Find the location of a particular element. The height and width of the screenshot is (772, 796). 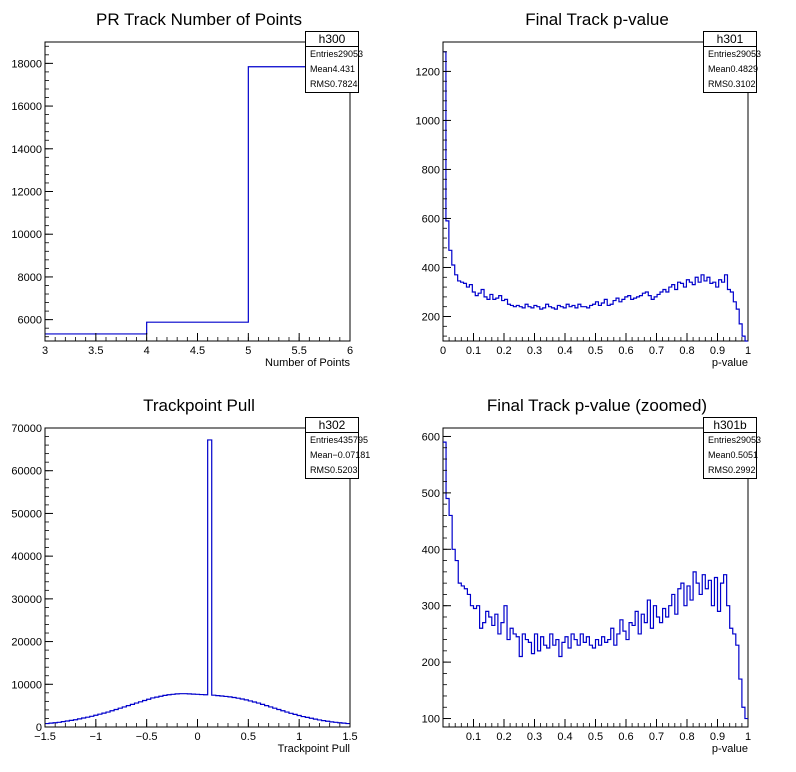

y-tick-label: 1000 is located at coordinates (428, 121).